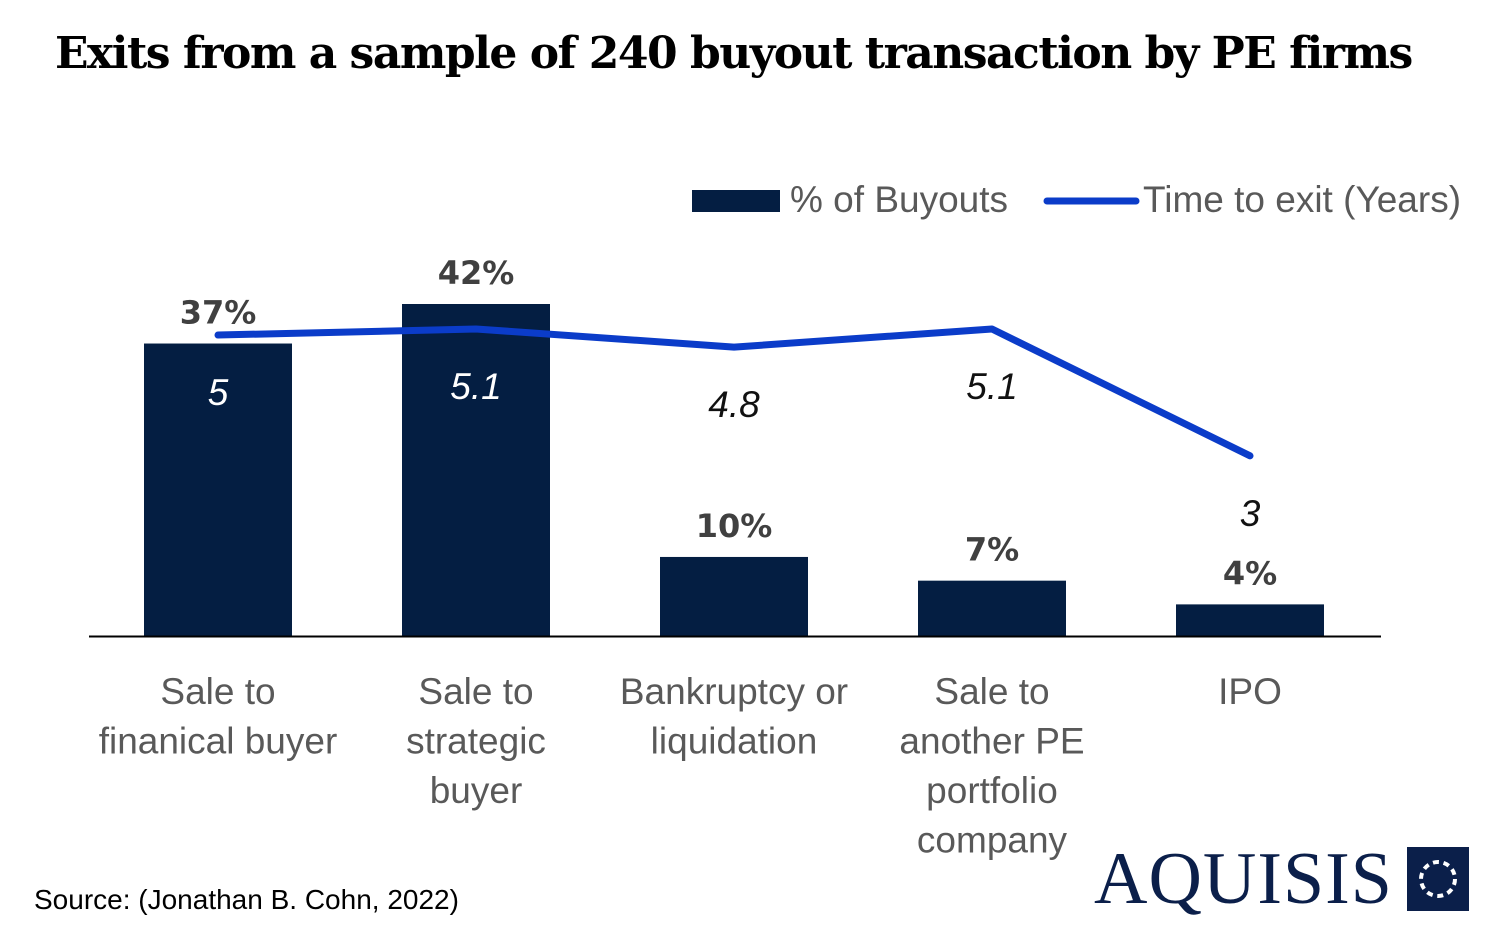 Image resolution: width=1503 pixels, height=935 pixels. I want to click on logo-text: AQUISIS, so click(1243, 879).